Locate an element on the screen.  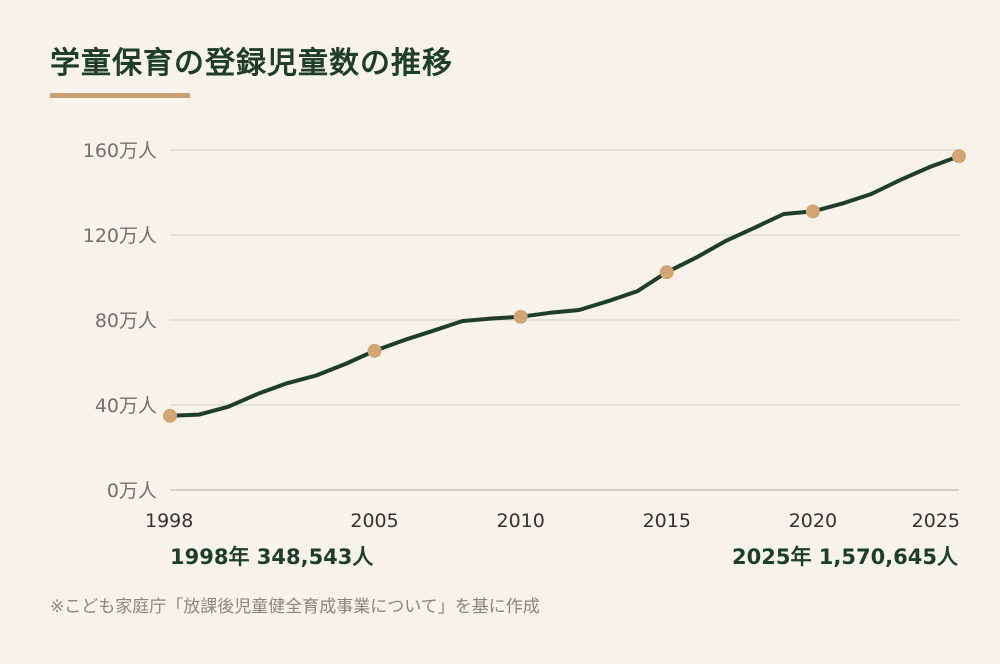
y-tick-label: 80万人 is located at coordinates (126, 321).